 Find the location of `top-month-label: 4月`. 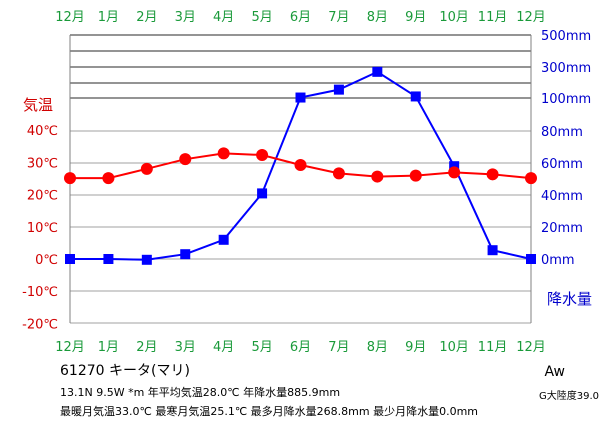

top-month-label: 4月 is located at coordinates (223, 17).